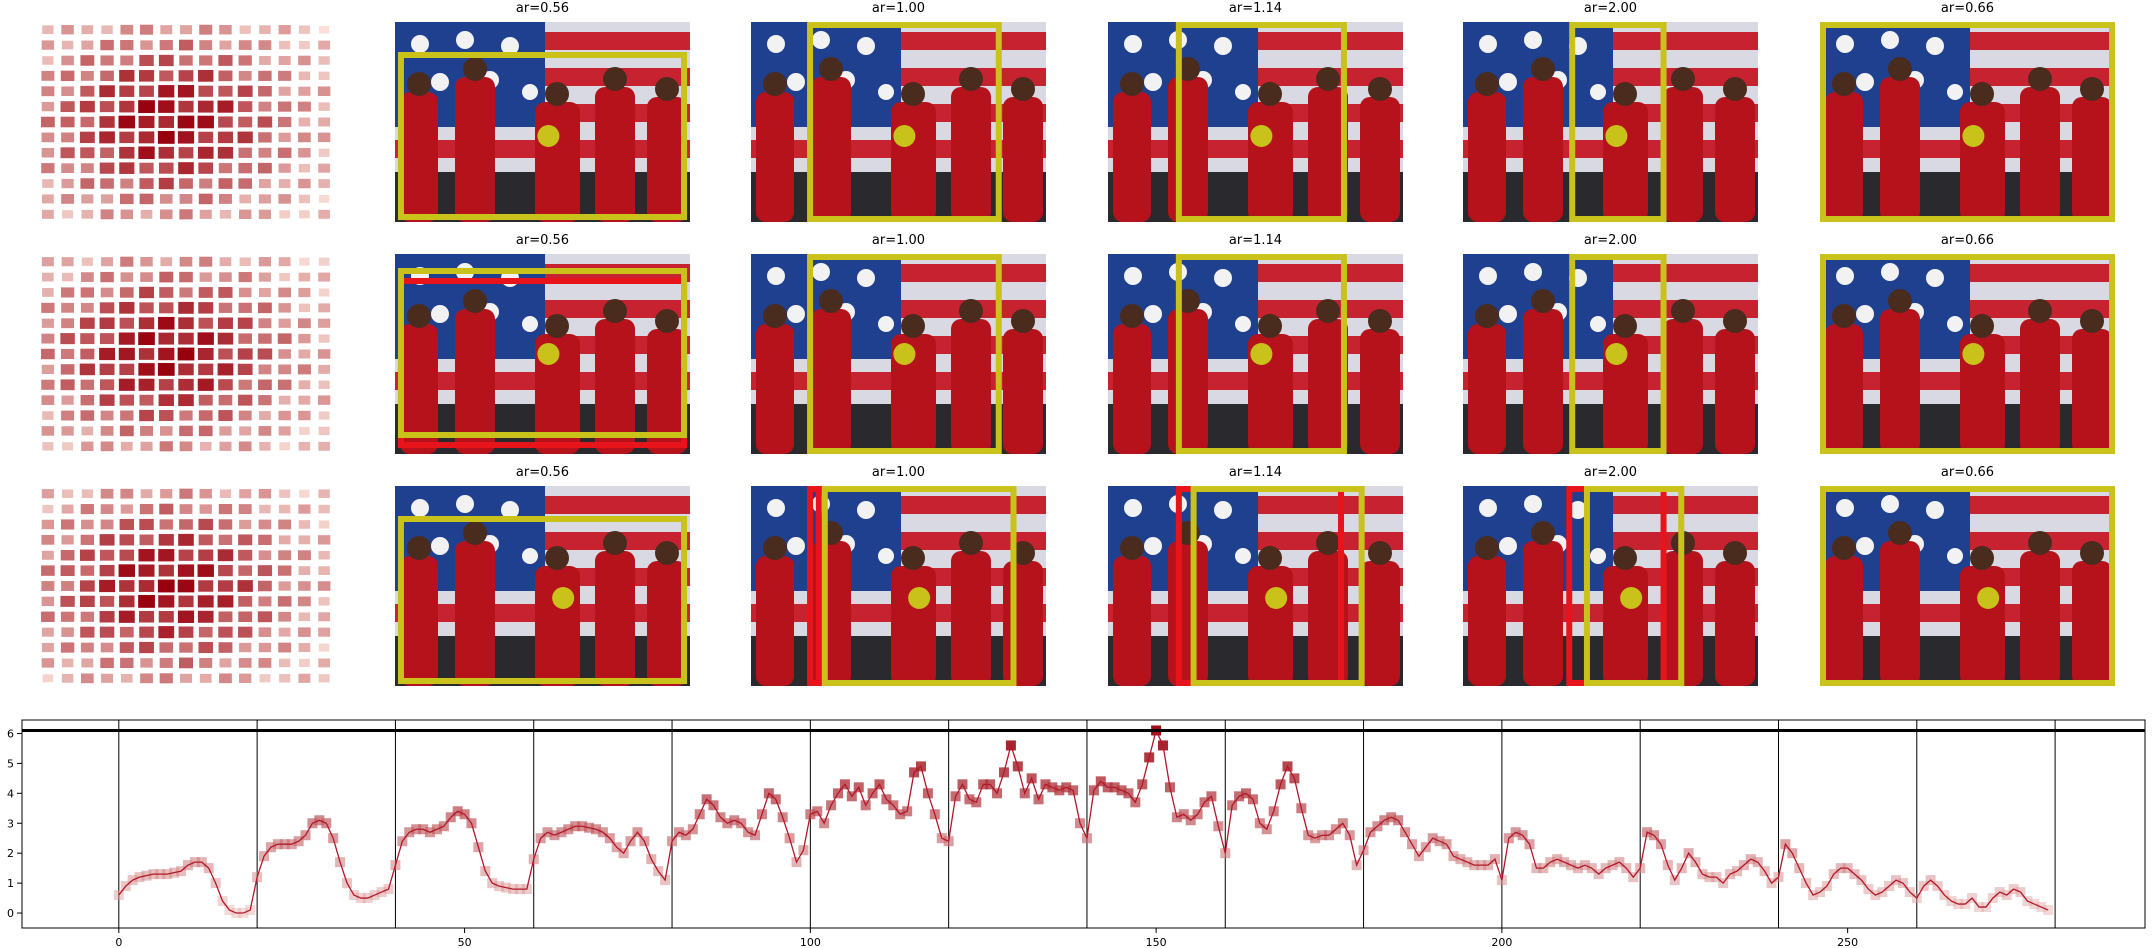 The height and width of the screenshot is (948, 2152). What do you see at coordinates (1156, 942) in the screenshot?
I see `x-tick-label: 150` at bounding box center [1156, 942].